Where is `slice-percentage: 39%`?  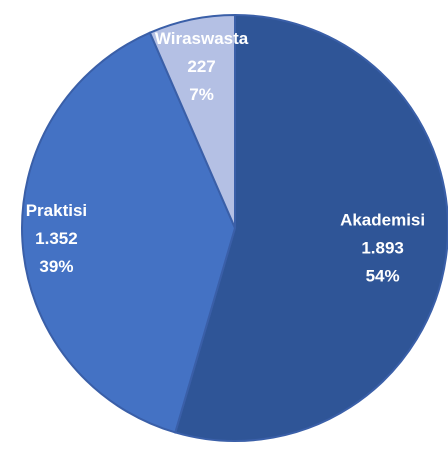 slice-percentage: 39% is located at coordinates (56, 266).